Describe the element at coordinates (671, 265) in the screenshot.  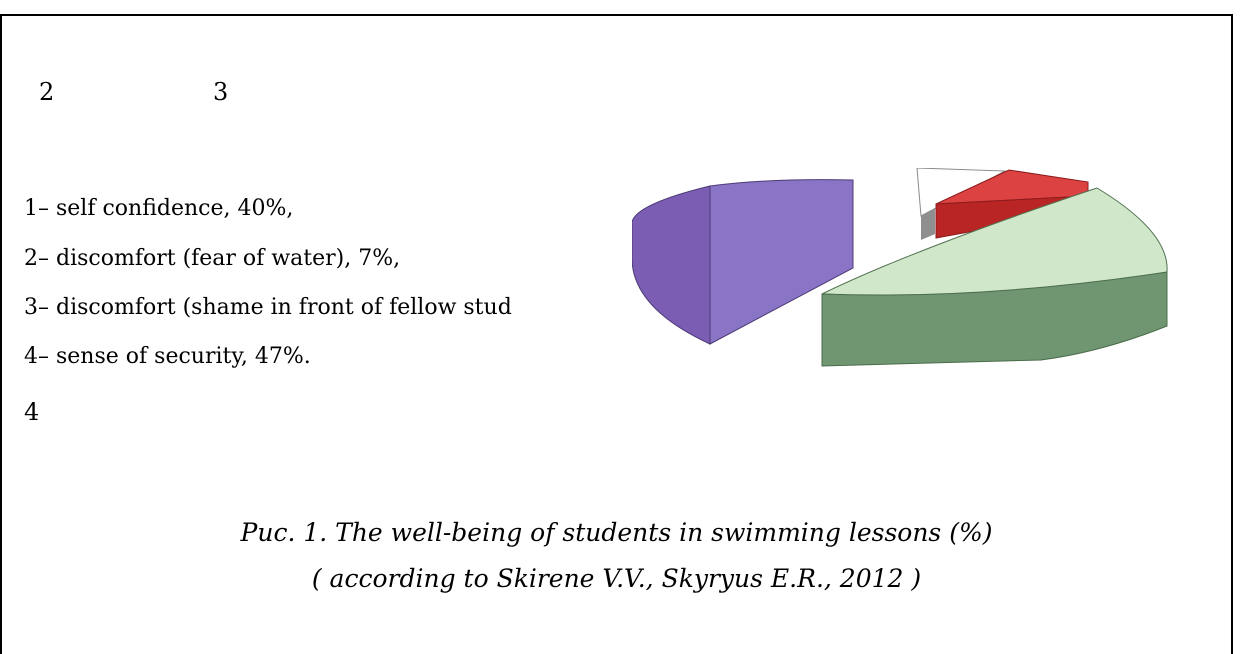
I see `pie-slice-purple-side` at that location.